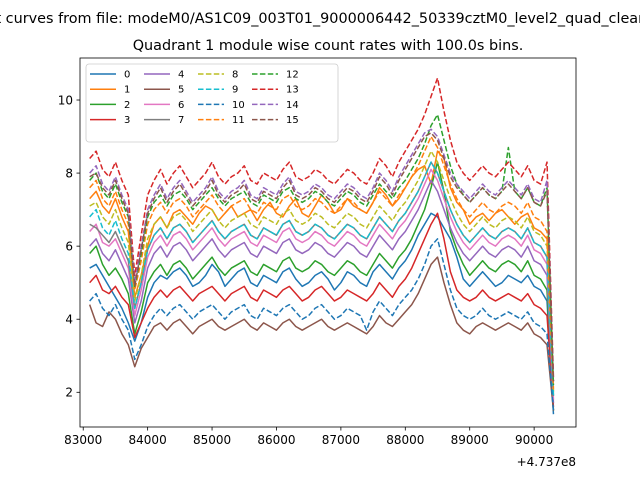 Image resolution: width=640 pixels, height=480 pixels. Describe the element at coordinates (546, 462) in the screenshot. I see `x-axis-offset-label: +4.737e8` at that location.